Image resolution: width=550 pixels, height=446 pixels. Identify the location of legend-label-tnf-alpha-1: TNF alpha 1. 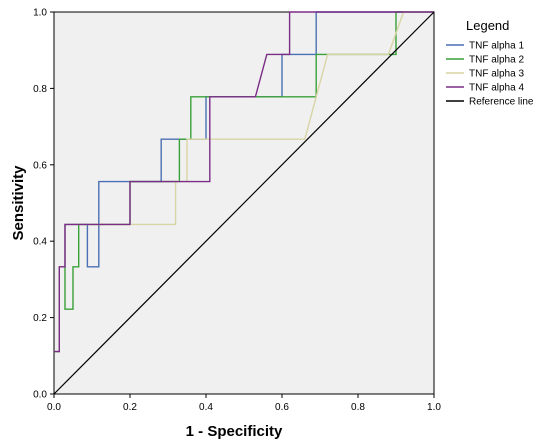
(496, 46).